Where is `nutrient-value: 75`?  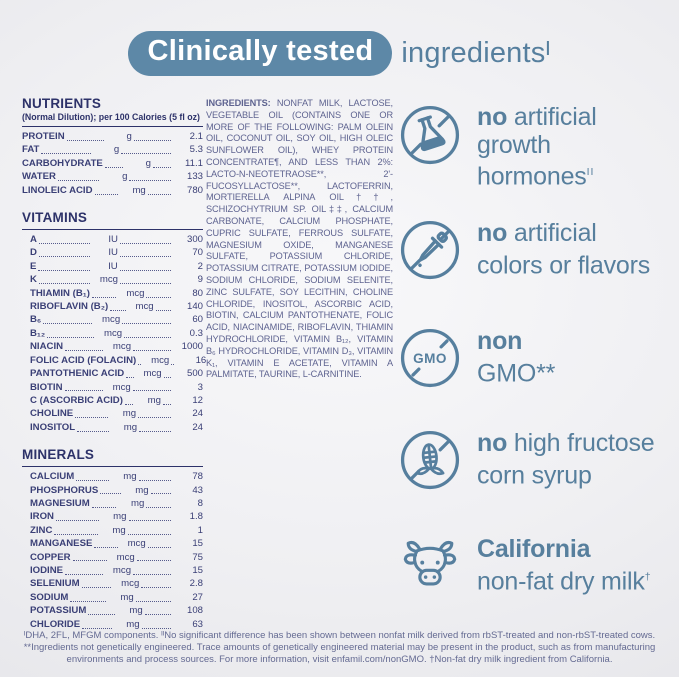
nutrient-value: 75 is located at coordinates (197, 557).